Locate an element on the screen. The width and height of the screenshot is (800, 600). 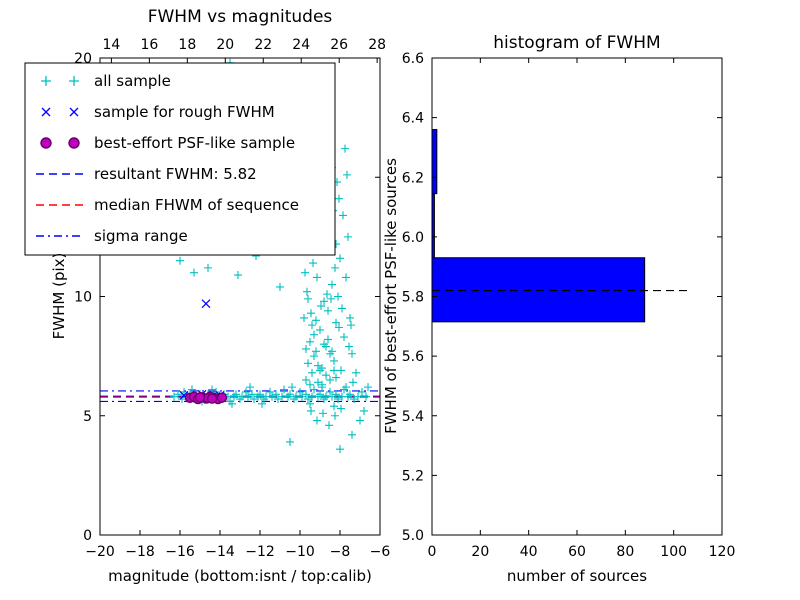
x-tick-label: −8 is located at coordinates (340, 552).